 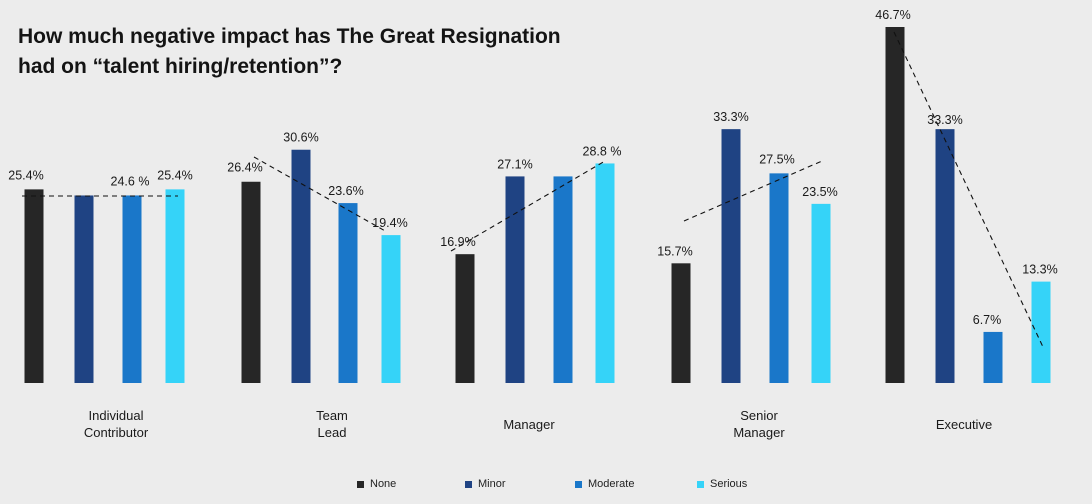 What do you see at coordinates (492, 484) in the screenshot?
I see `legend-label: Minor` at bounding box center [492, 484].